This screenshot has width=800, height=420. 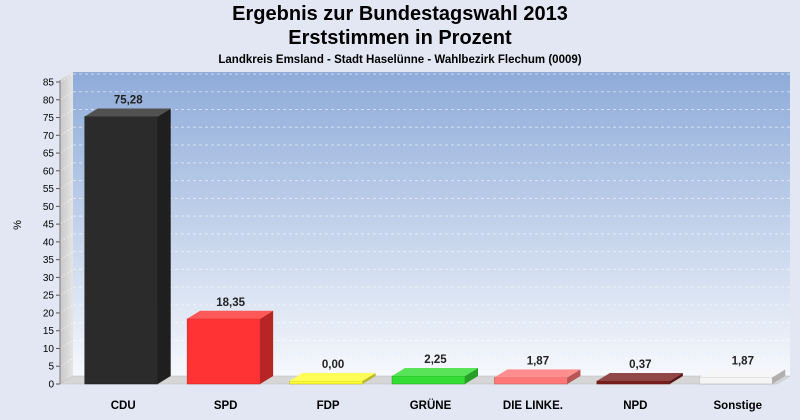 I want to click on y-tick-label: 75, so click(x=49, y=118).